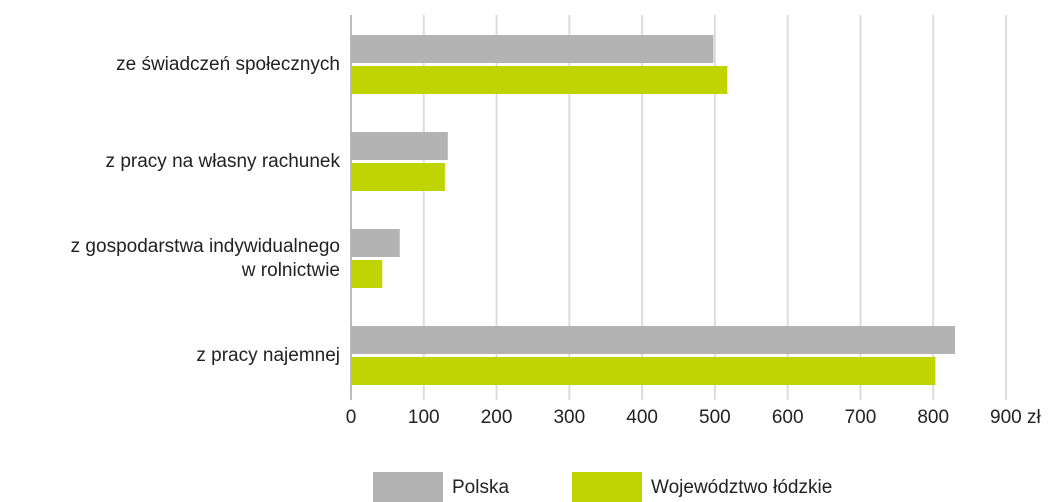 The height and width of the screenshot is (502, 1051). What do you see at coordinates (228, 64) in the screenshot?
I see `y-tick-label: ze świadczeń społecznych` at bounding box center [228, 64].